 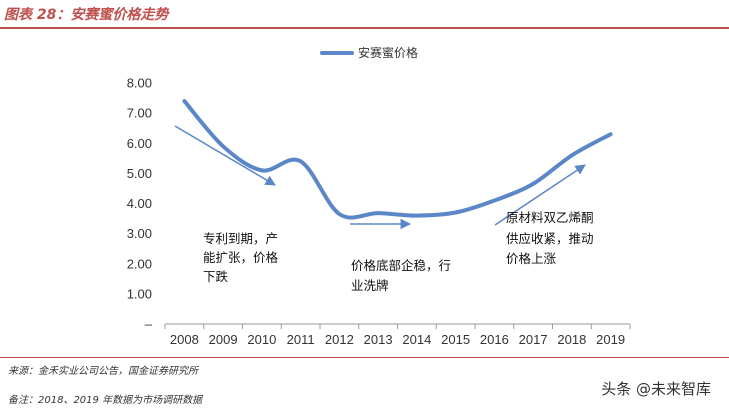 I want to click on y-axis: – 1.00 2.00 3.00 4.00 5.00 6.00 7.00 8.00, so click(x=140, y=204).